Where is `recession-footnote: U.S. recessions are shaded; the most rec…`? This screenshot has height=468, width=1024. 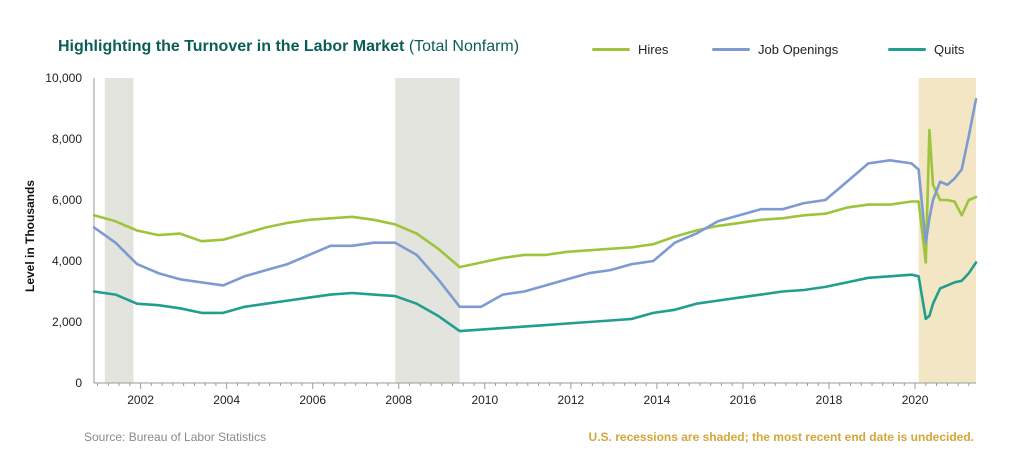
recession-footnote: U.S. recessions are shaded; the most rec… is located at coordinates (781, 437).